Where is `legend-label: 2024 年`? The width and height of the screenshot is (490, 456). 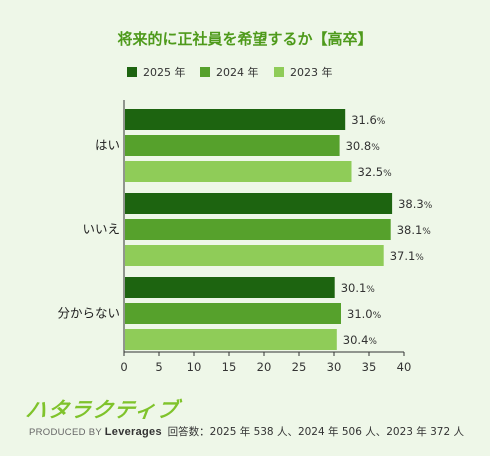 legend-label: 2024 年 is located at coordinates (237, 72).